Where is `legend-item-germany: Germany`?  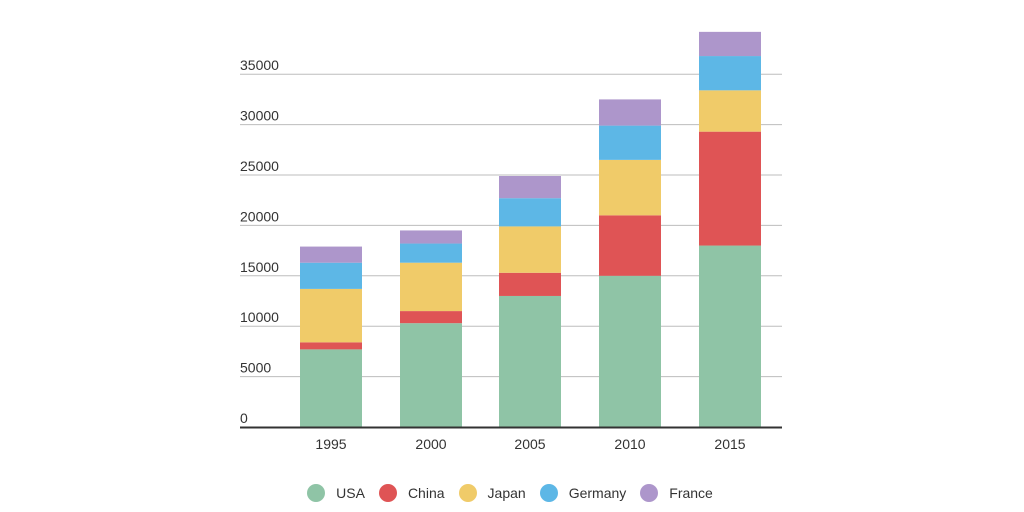 legend-item-germany: Germany is located at coordinates (585, 493).